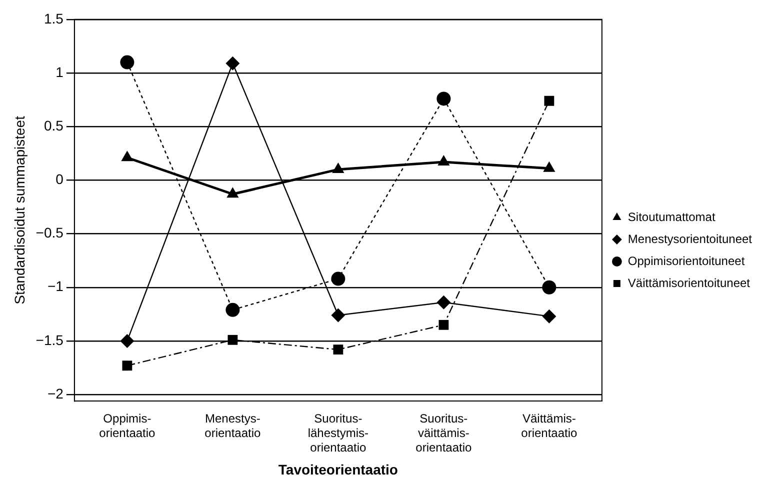 This screenshot has width=775, height=491. Describe the element at coordinates (50, 340) in the screenshot. I see `y-tick-label: −1.5` at that location.